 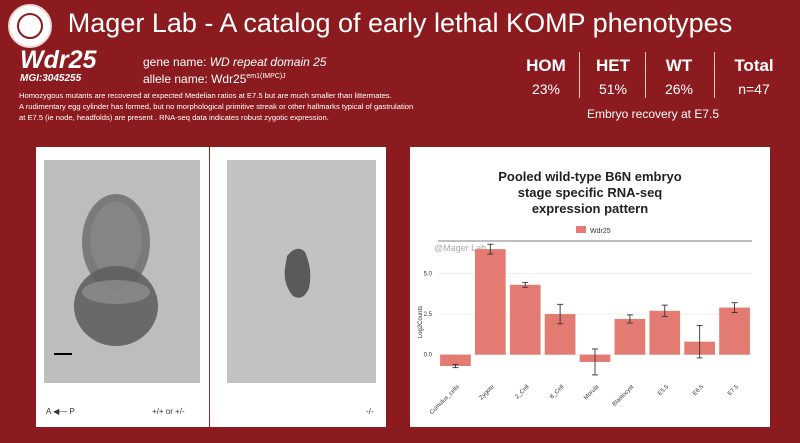 I want to click on x-tick-label: 8_Cell, so click(x=557, y=392).